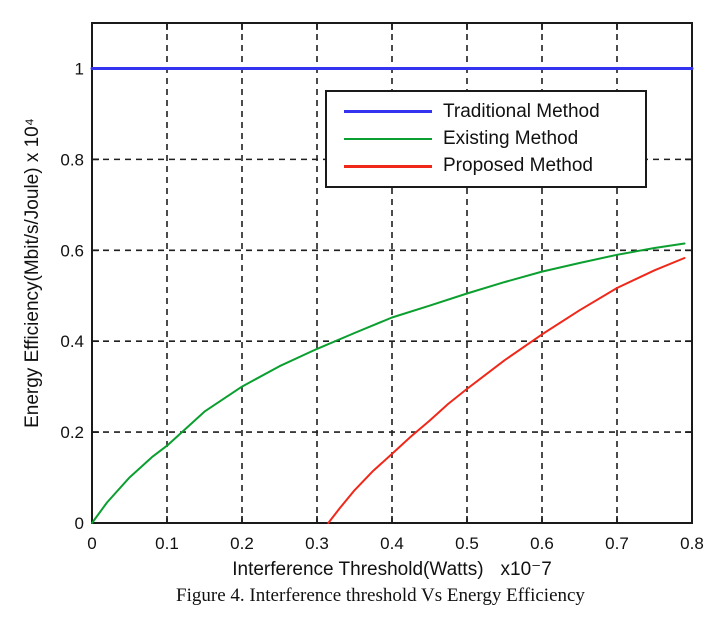 This screenshot has height=621, width=727. What do you see at coordinates (526, 569) in the screenshot?
I see `x-axis-multiplier: x10⁻7` at bounding box center [526, 569].